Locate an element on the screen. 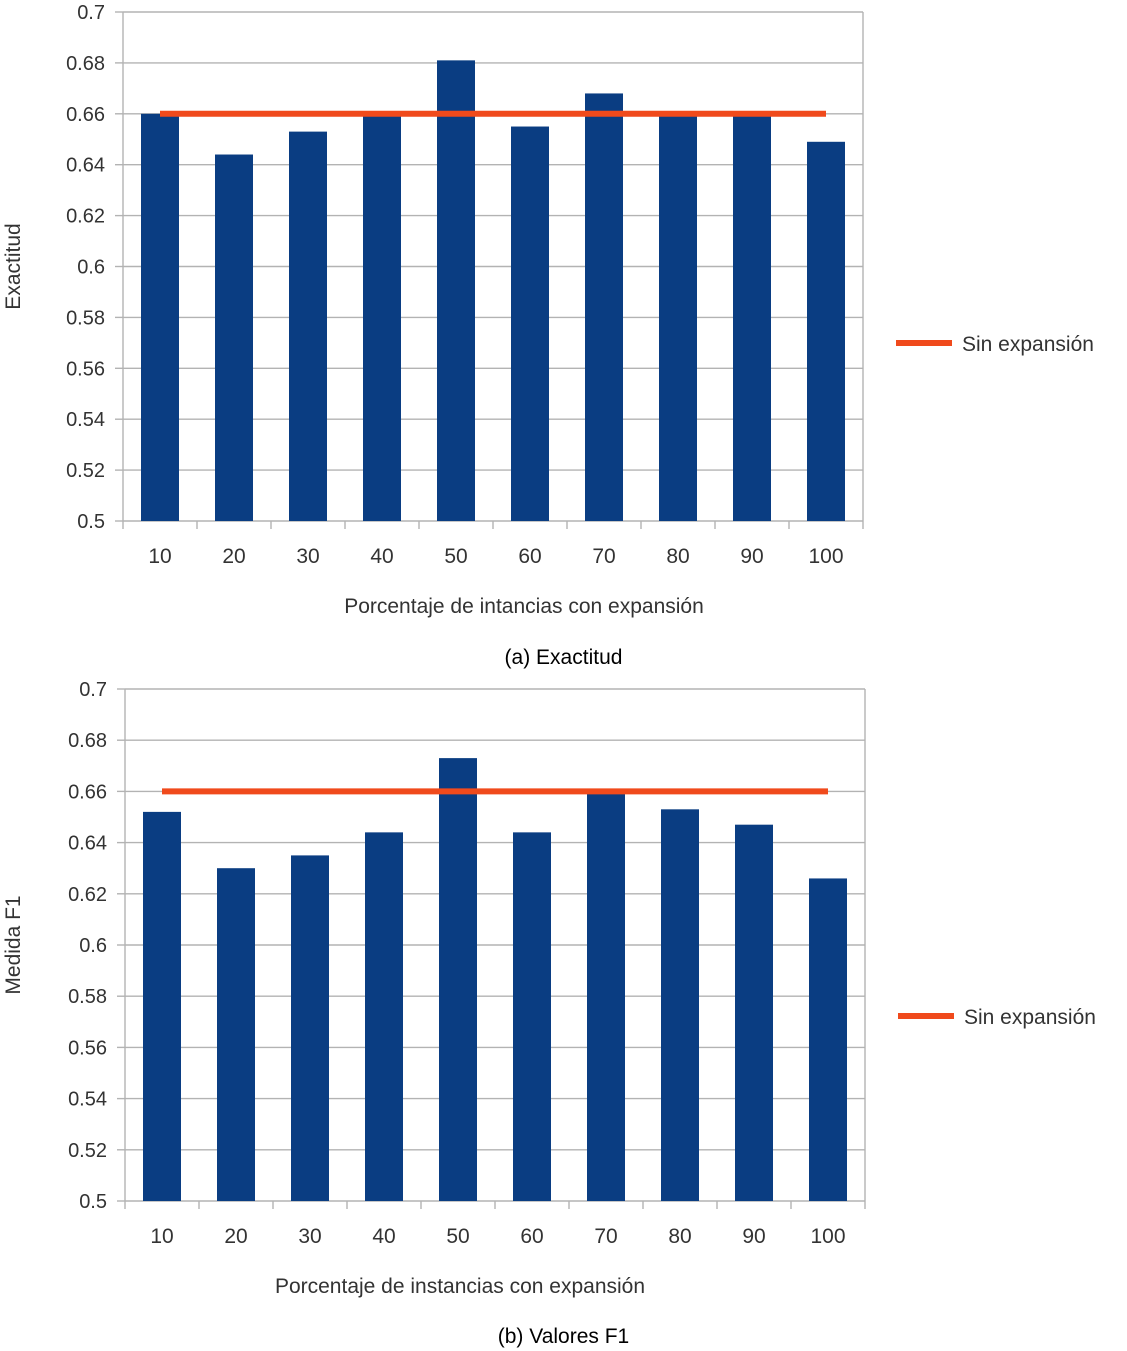 Image resolution: width=1127 pixels, height=1351 pixels. caption-exactitud: (a) Exactitud is located at coordinates (563, 657).